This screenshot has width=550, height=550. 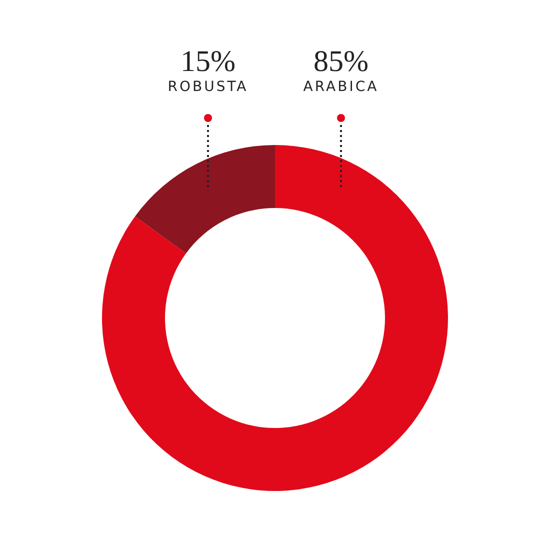 What do you see at coordinates (208, 61) in the screenshot?
I see `data-label: 15%` at bounding box center [208, 61].